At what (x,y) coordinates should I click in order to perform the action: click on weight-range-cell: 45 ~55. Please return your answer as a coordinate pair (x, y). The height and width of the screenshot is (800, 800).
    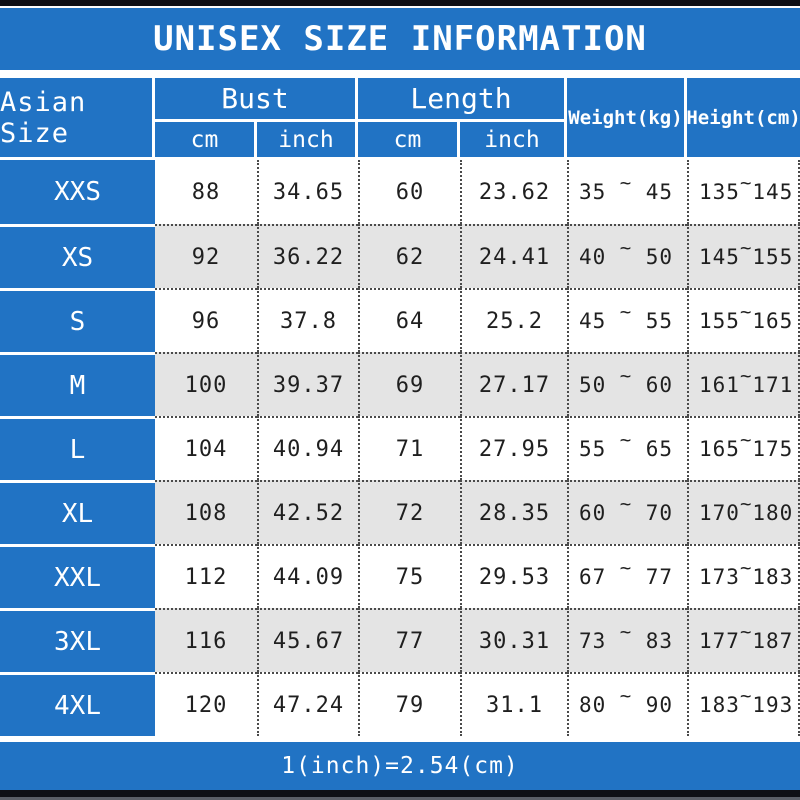
    Looking at the image, I should click on (627, 320).